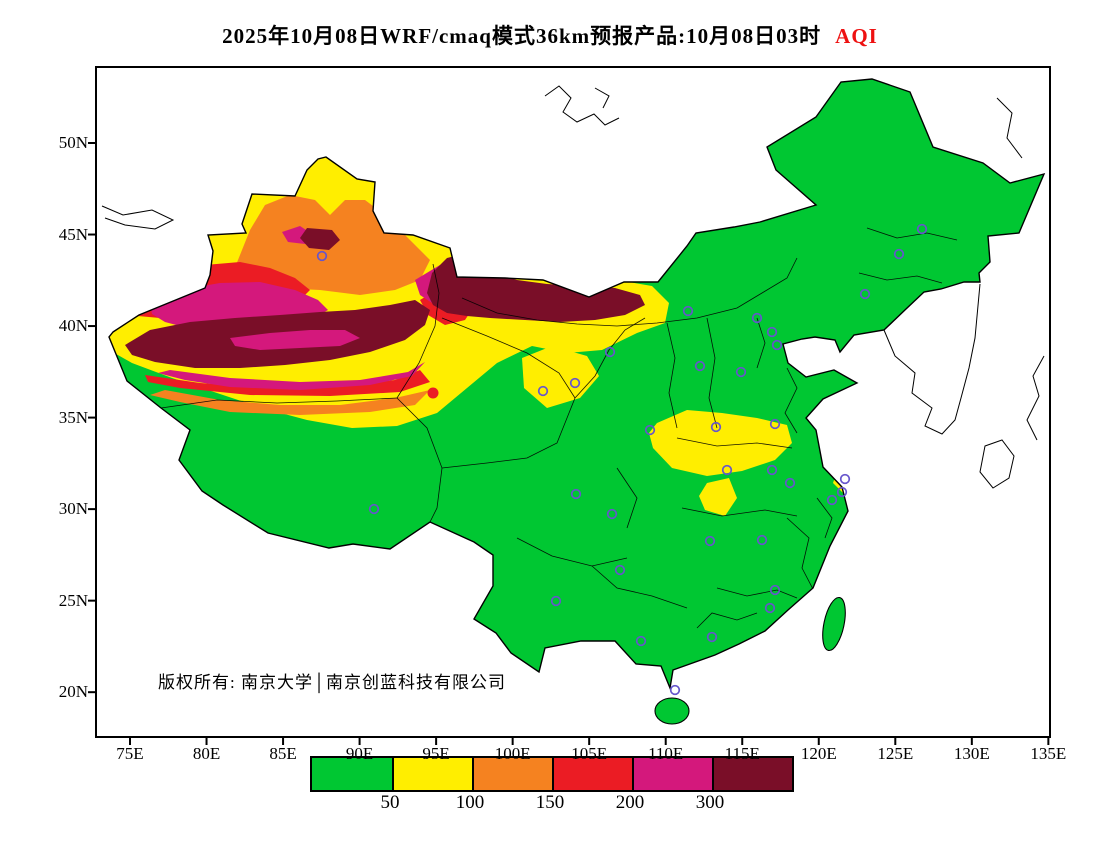  I want to click on x-axis-label: 105E, so click(589, 753).